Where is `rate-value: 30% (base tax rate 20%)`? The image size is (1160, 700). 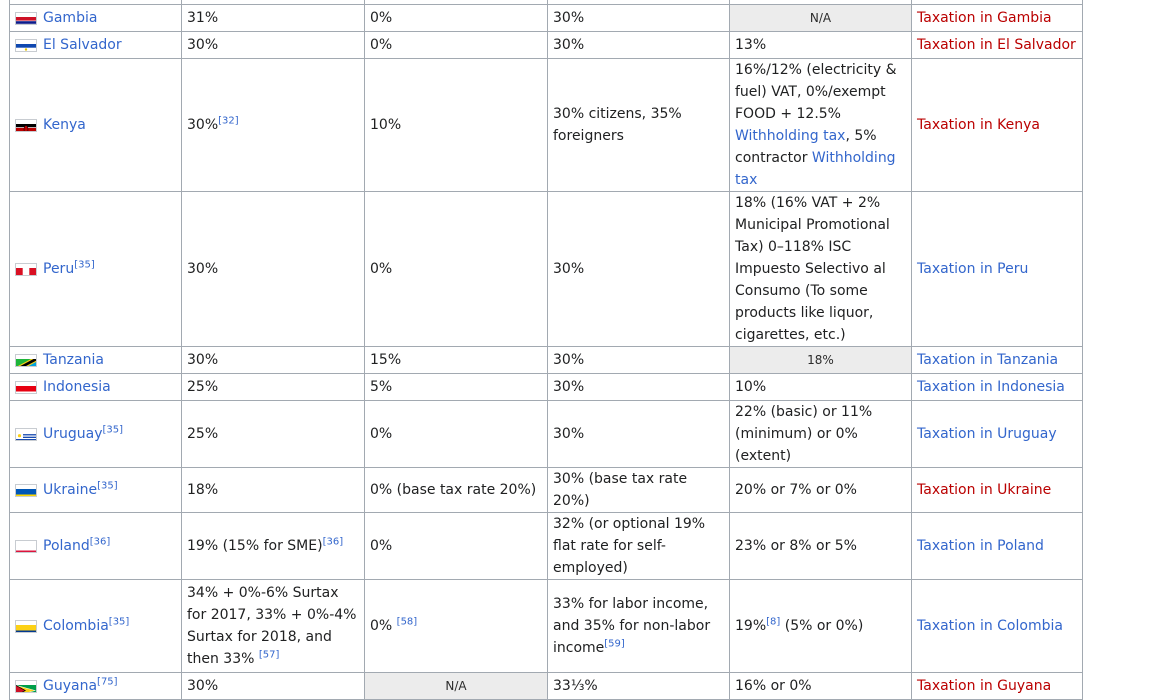 rate-value: 30% (base tax rate 20%) is located at coordinates (620, 490).